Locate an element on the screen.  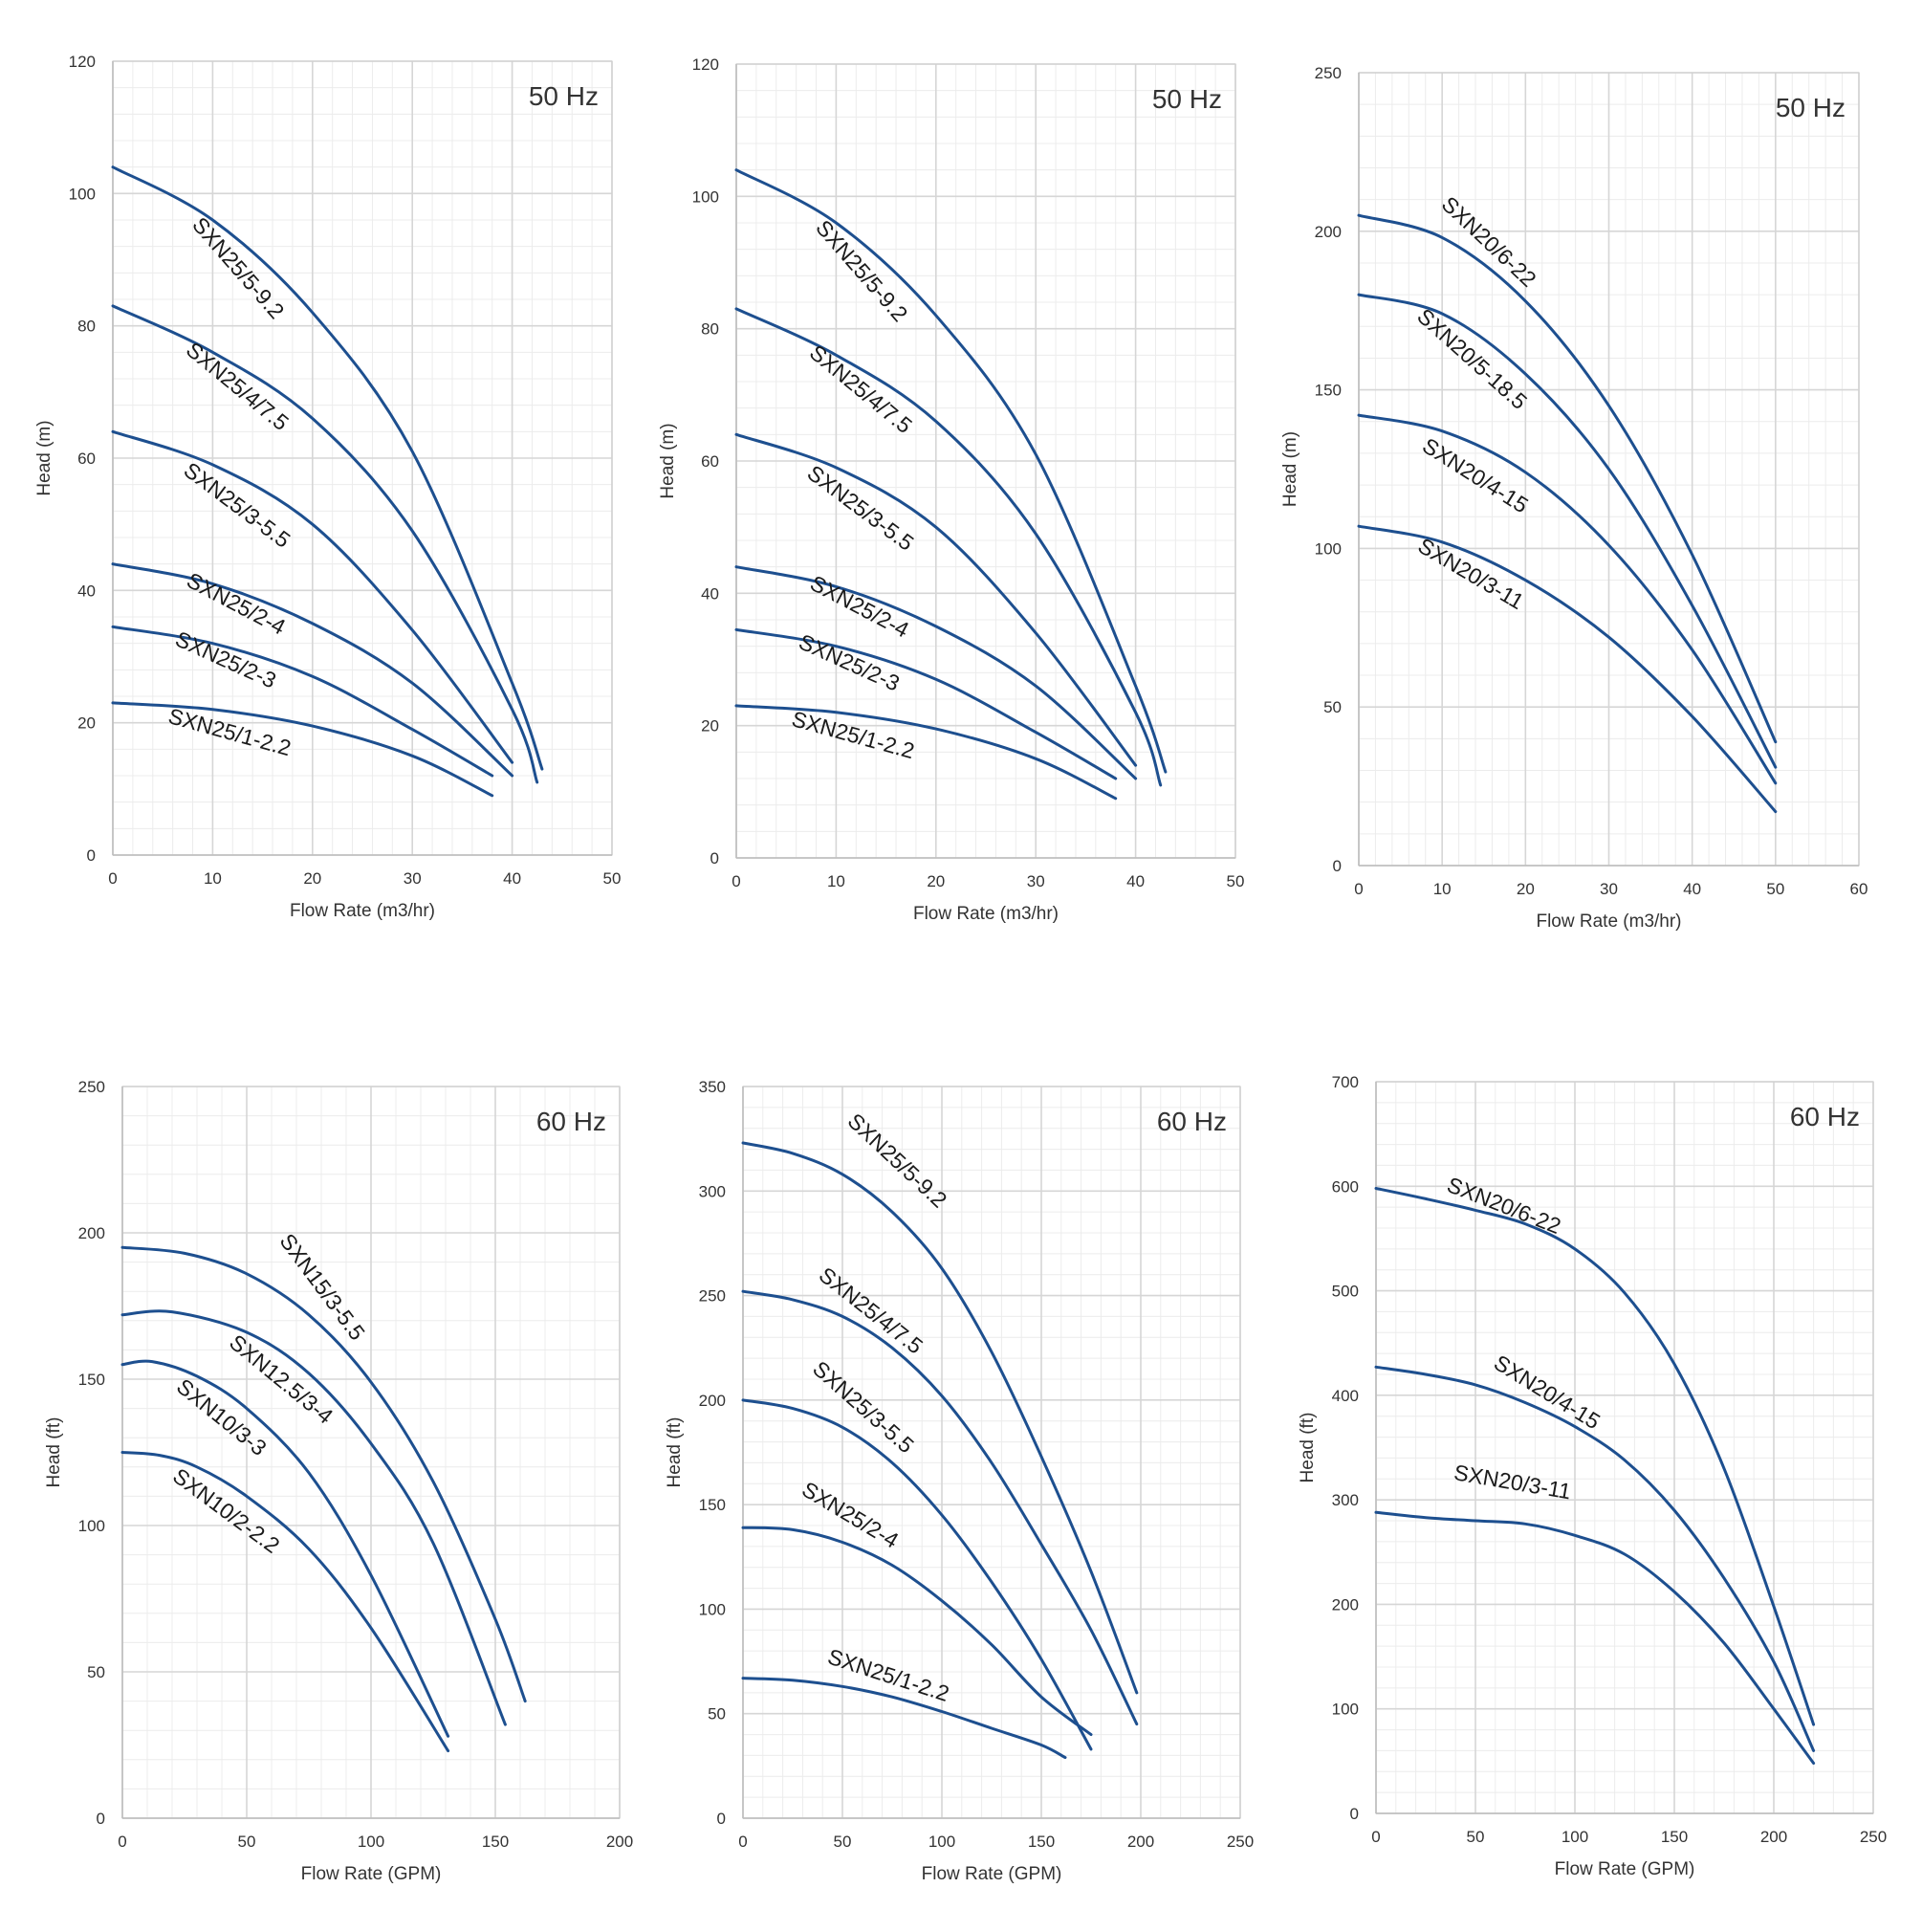
y-tick-label: 350 is located at coordinates (712, 1087).